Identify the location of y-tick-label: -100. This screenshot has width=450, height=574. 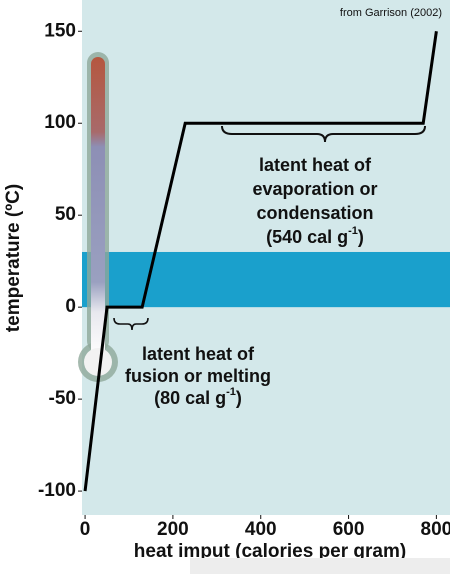
(57, 490).